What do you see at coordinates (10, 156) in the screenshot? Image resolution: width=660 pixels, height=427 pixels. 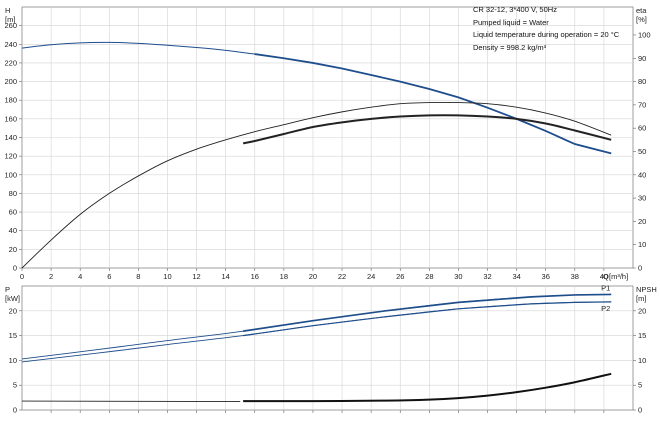 I see `y-left-tick-label: 120` at bounding box center [10, 156].